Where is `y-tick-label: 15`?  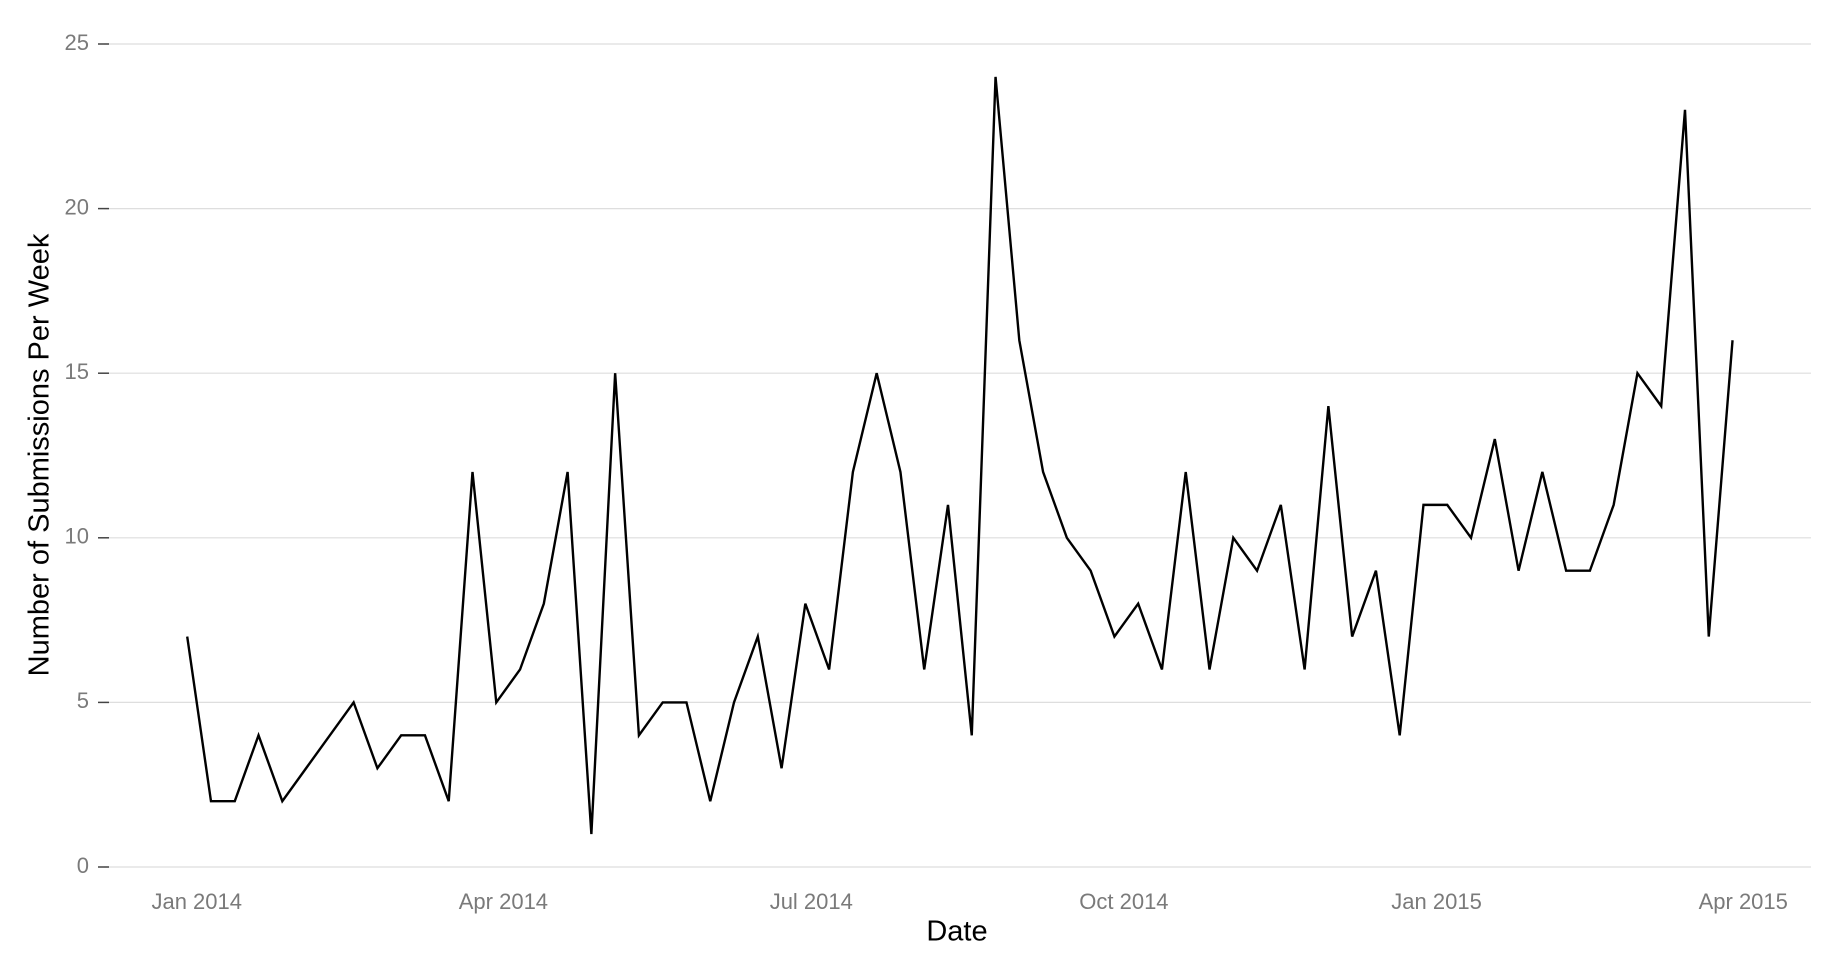 y-tick-label: 15 is located at coordinates (77, 371).